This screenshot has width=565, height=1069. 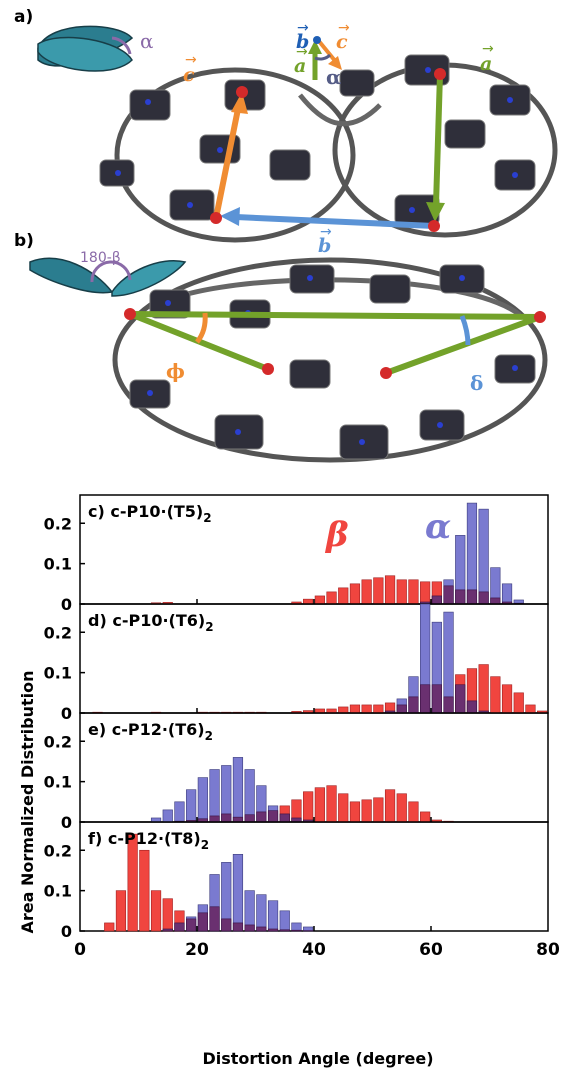 I want to click on panel-title: f) c-P12·(T8)2, so click(x=148, y=840).